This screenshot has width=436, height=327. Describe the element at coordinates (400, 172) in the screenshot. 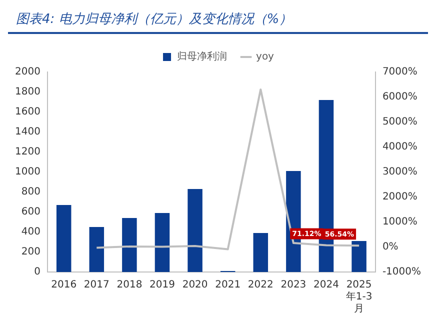

I see `y2-tick-label: 3000%` at that location.